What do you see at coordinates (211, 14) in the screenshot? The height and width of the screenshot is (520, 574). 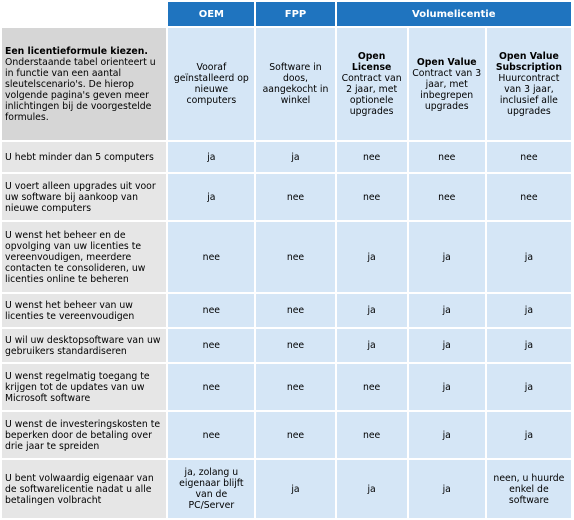 I see `header-oem: OEM` at bounding box center [211, 14].